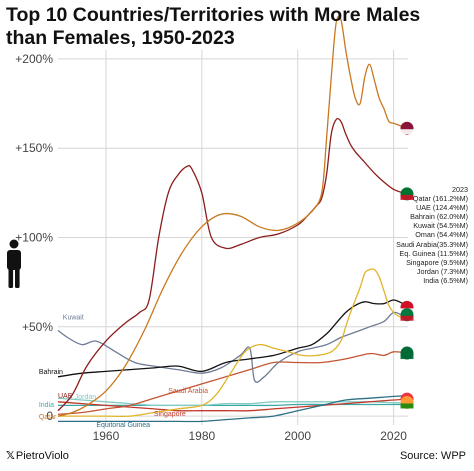 The height and width of the screenshot is (471, 474). Describe the element at coordinates (432, 456) in the screenshot. I see `footer-source: Source: WPP` at that location.